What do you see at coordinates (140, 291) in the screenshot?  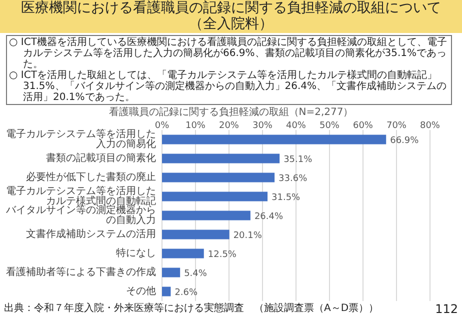 I see `y-tick-label: その他` at bounding box center [140, 291].